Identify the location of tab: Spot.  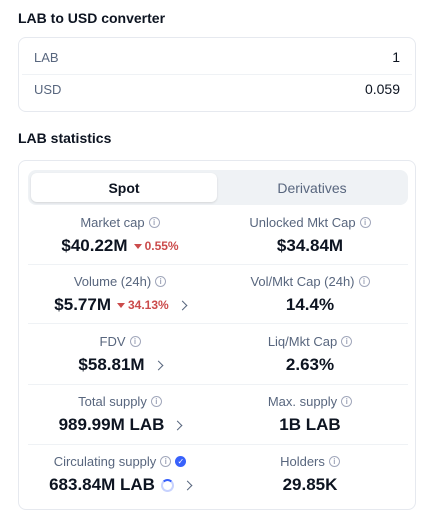
(124, 187).